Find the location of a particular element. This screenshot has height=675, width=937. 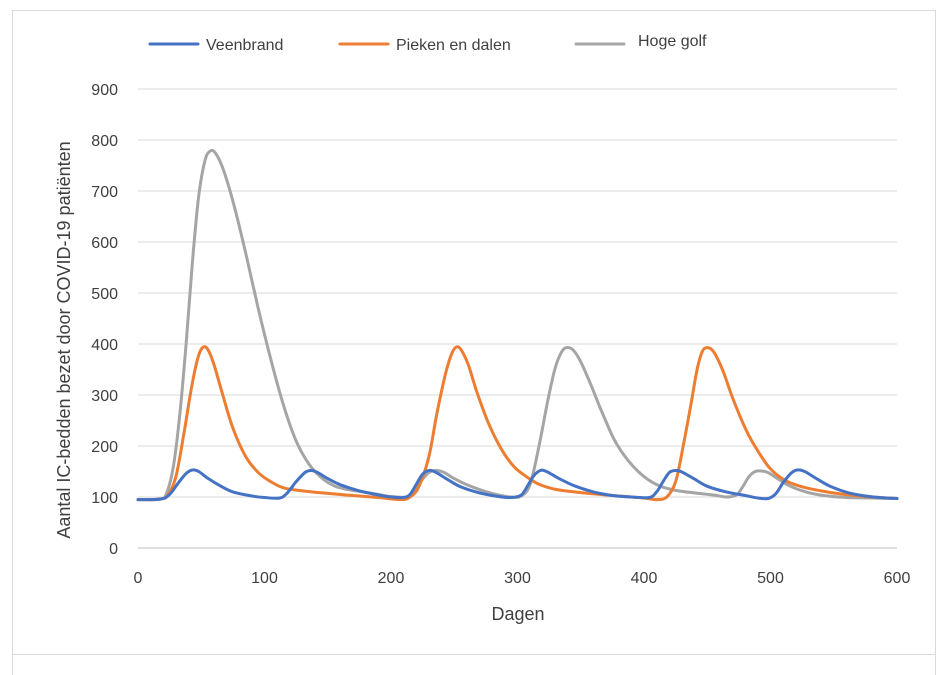

x-tick-200: 200 is located at coordinates (391, 578).